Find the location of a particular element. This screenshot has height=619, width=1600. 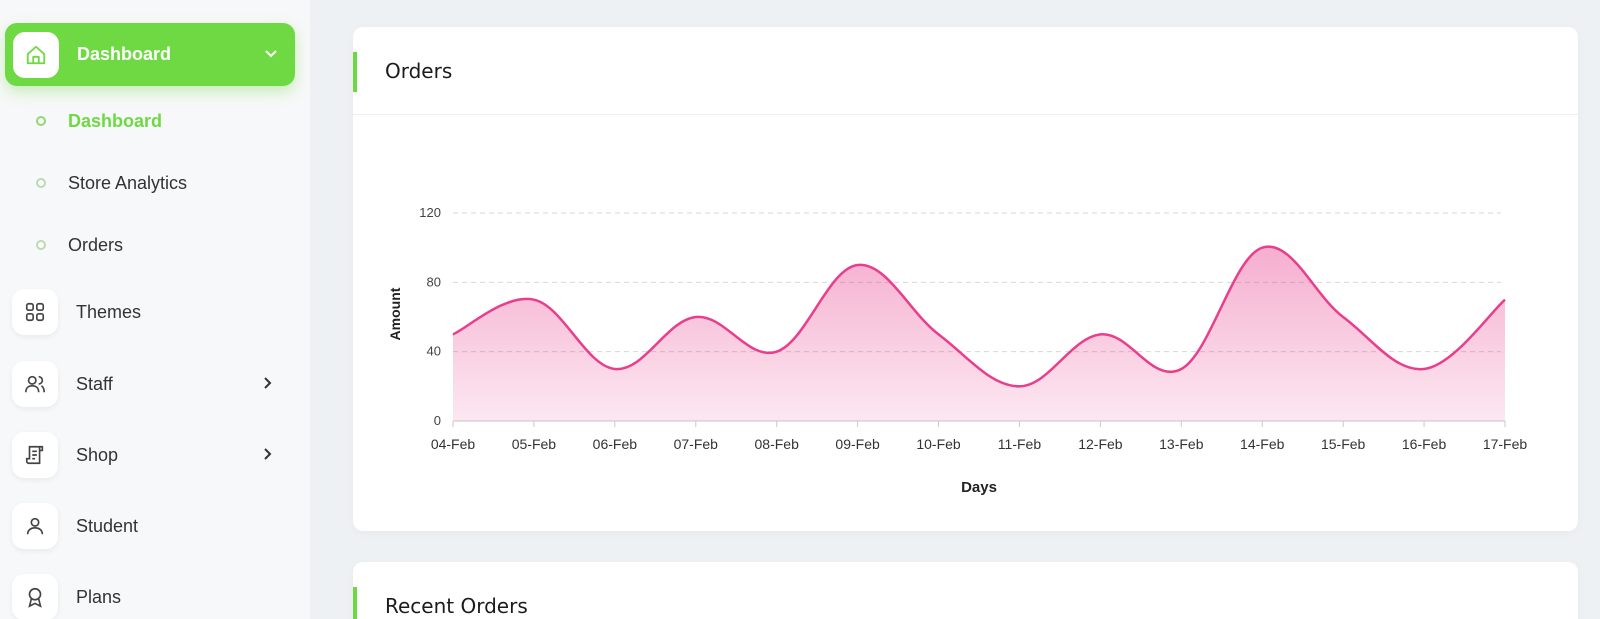

sub-item-store-analytics: Store Analytics is located at coordinates (111, 183).